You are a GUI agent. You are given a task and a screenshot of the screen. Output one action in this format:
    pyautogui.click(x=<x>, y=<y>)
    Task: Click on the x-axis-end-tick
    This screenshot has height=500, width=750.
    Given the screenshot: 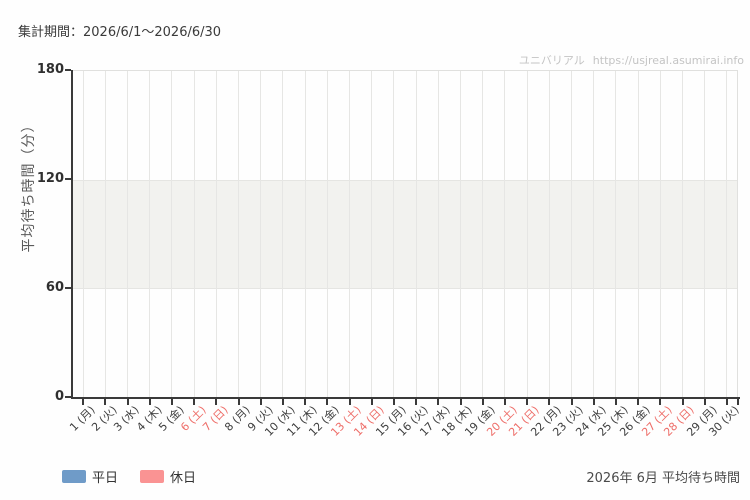 What is the action you would take?
    pyautogui.click(x=738, y=402)
    